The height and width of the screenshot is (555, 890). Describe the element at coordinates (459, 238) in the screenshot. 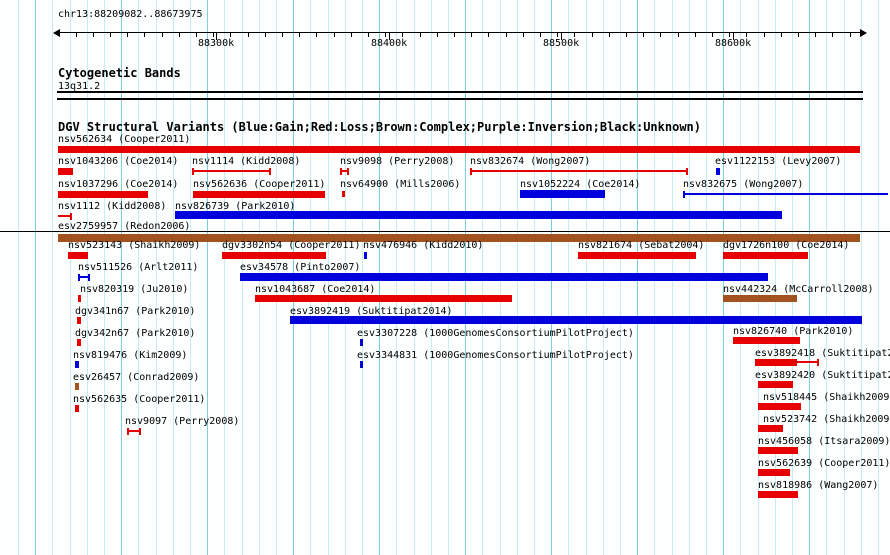

I see `esv2759957-bar` at that location.